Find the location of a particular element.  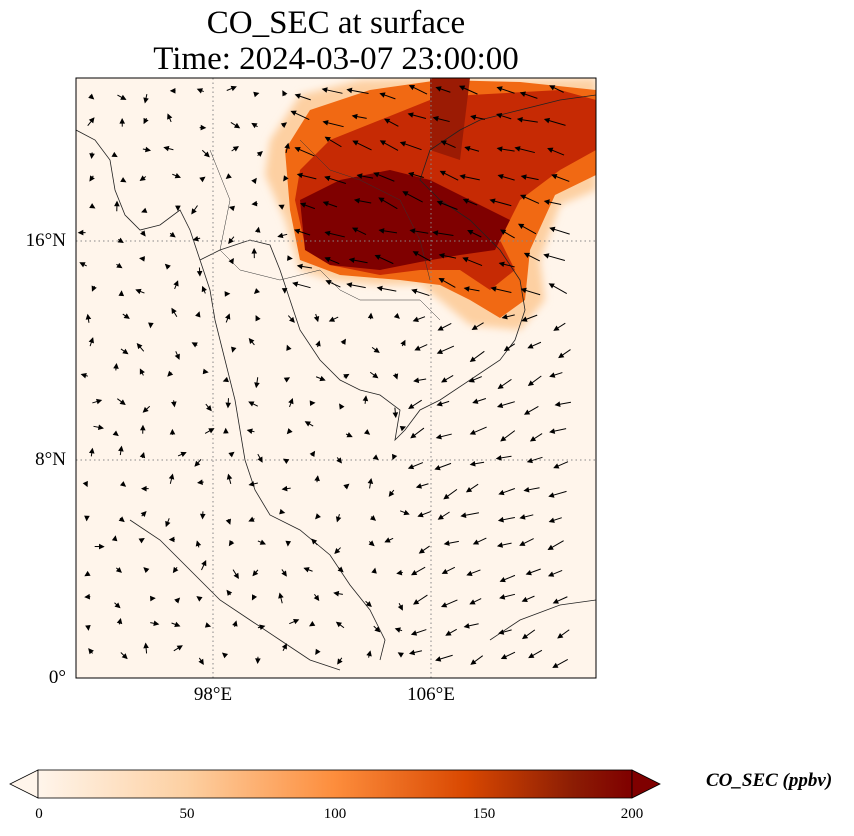

colorbar is located at coordinates (335, 784).